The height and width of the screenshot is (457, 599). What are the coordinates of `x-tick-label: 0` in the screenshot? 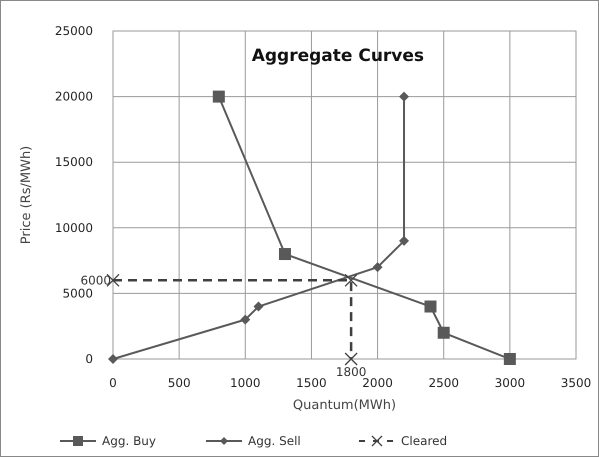 It's located at (113, 383).